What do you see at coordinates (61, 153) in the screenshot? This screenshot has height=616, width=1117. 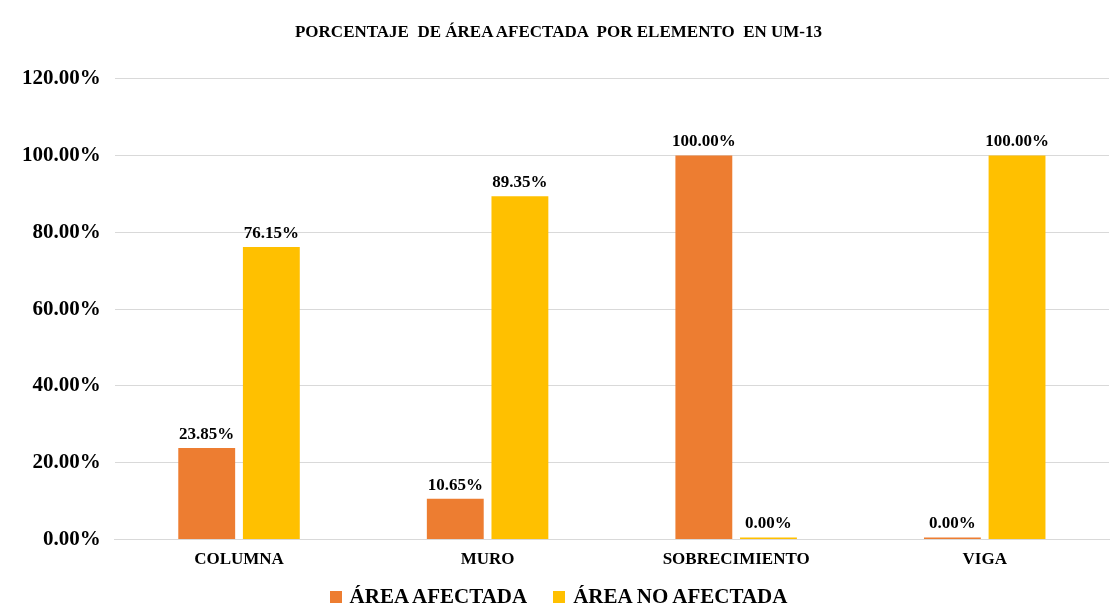 I see `y-tick-label: 100.00%` at bounding box center [61, 153].